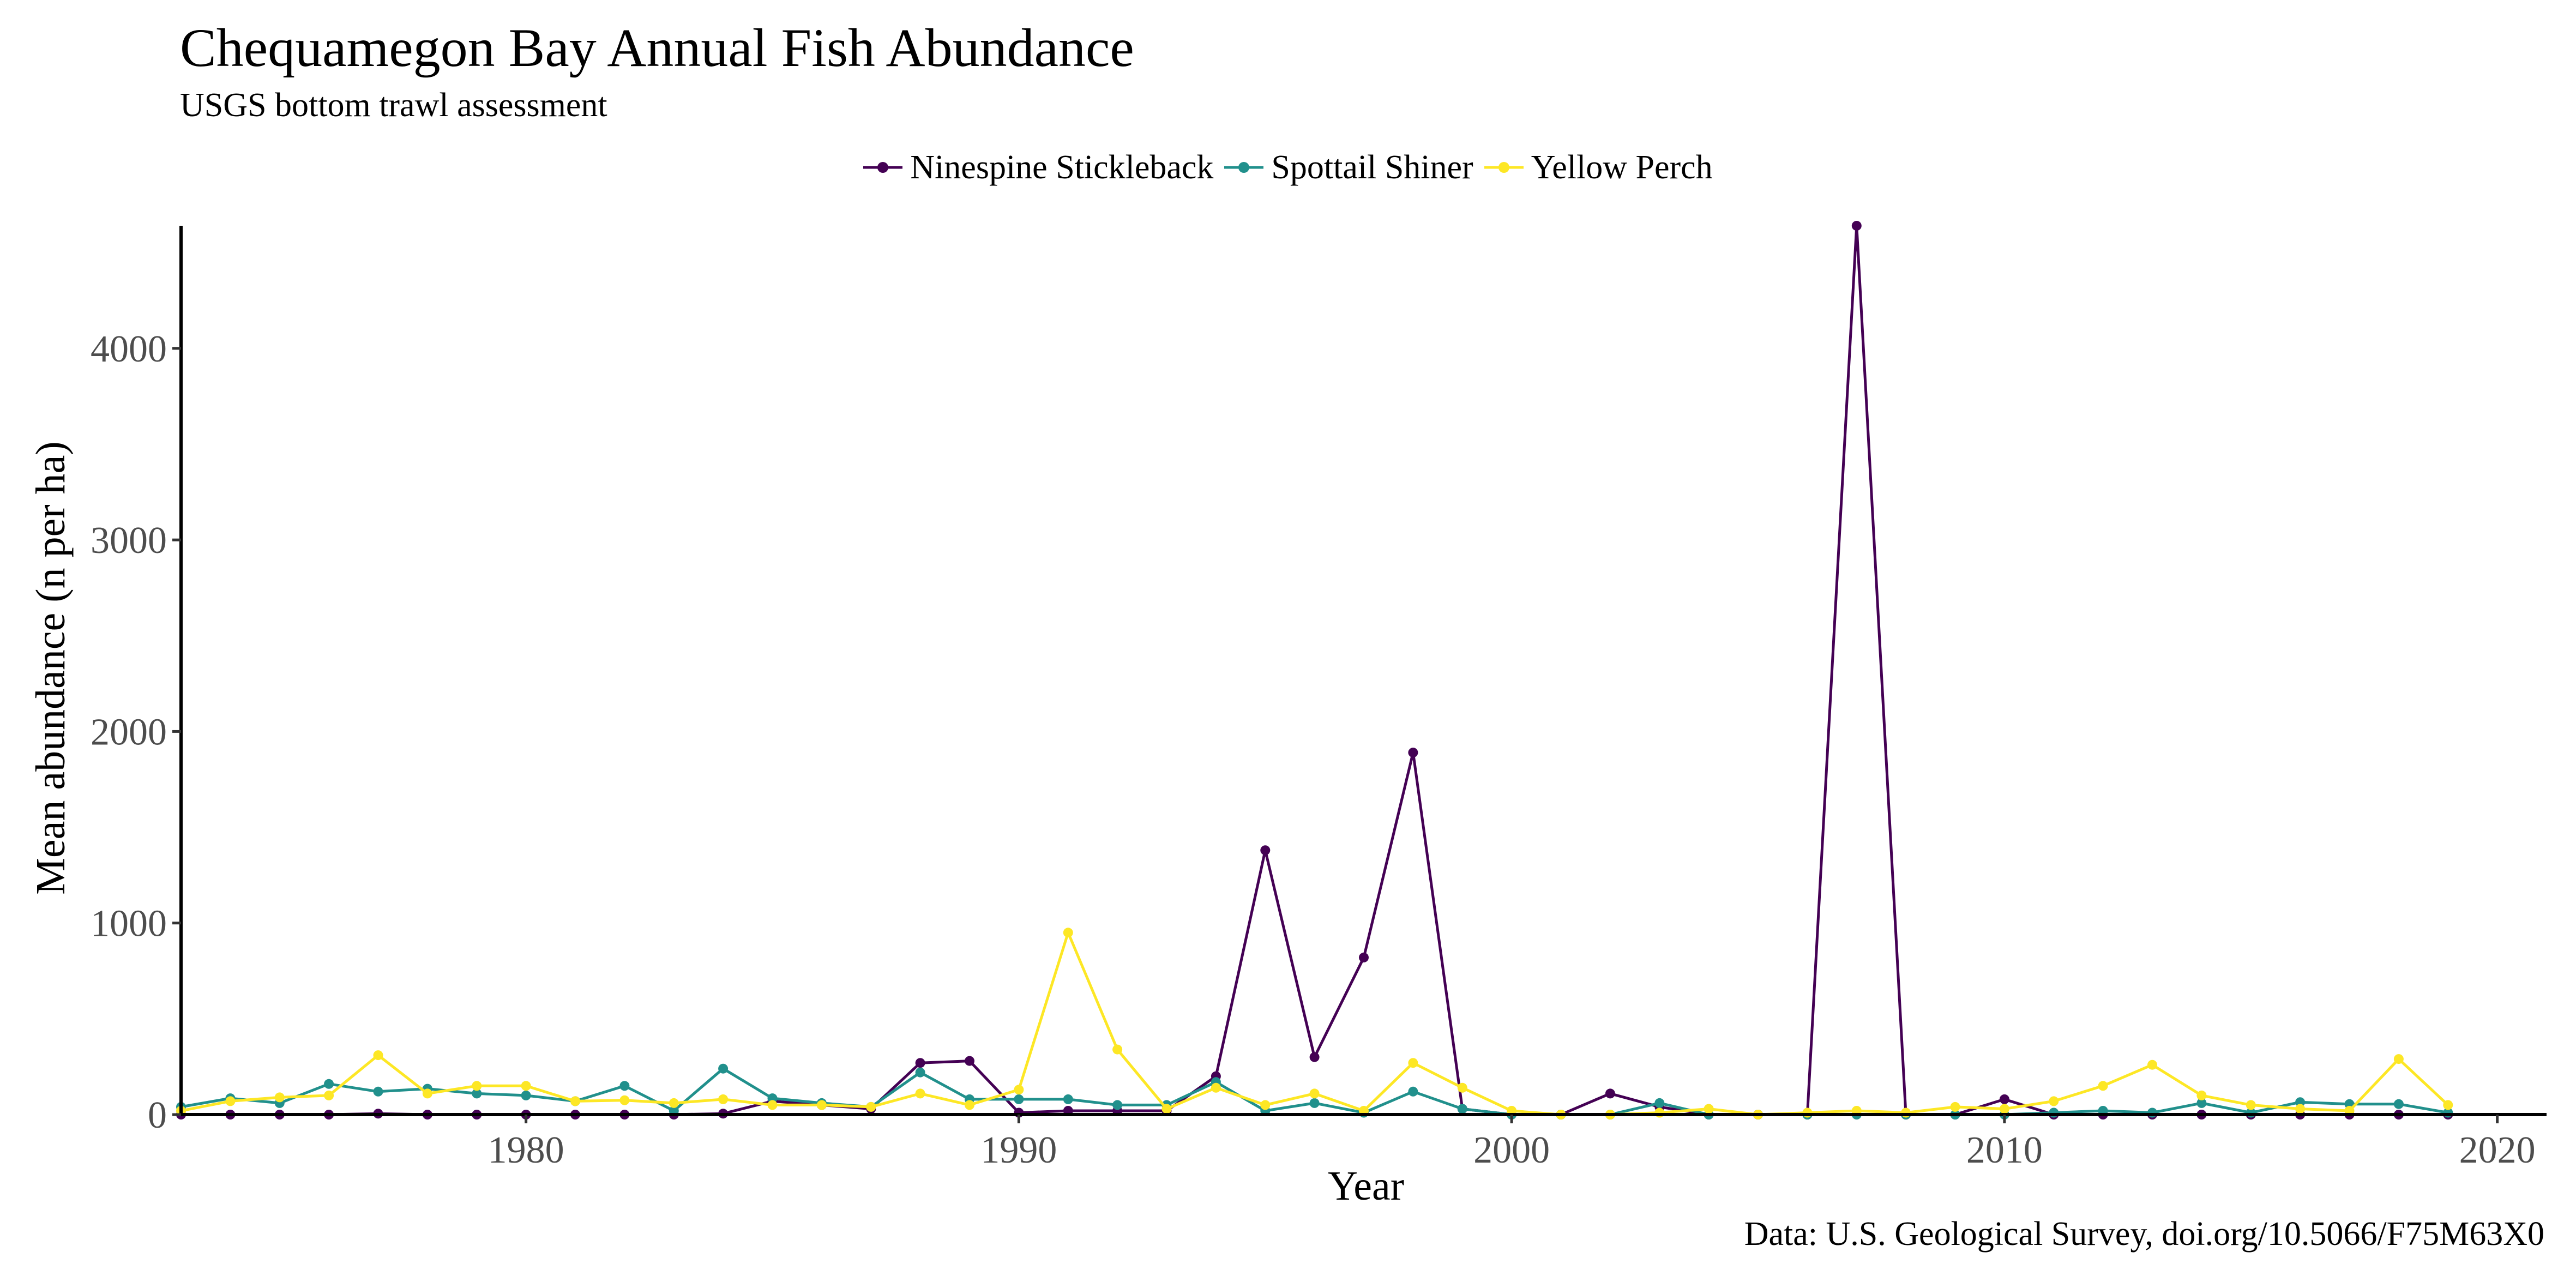 The image size is (2576, 1288). What do you see at coordinates (2103, 1086) in the screenshot?
I see `data-point-yellow-perch-2012` at bounding box center [2103, 1086].